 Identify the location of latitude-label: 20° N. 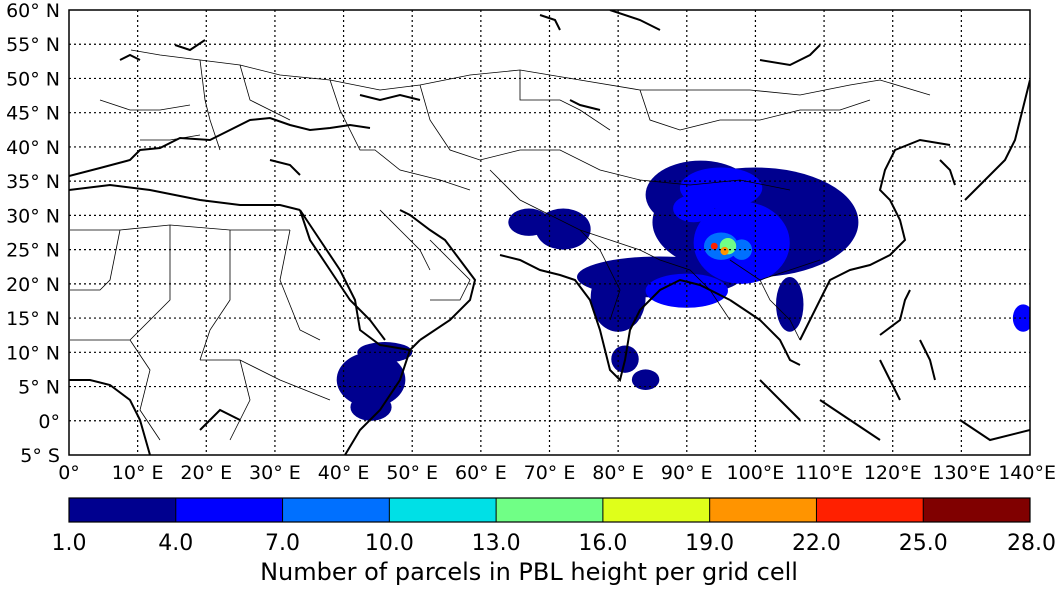
(33, 285).